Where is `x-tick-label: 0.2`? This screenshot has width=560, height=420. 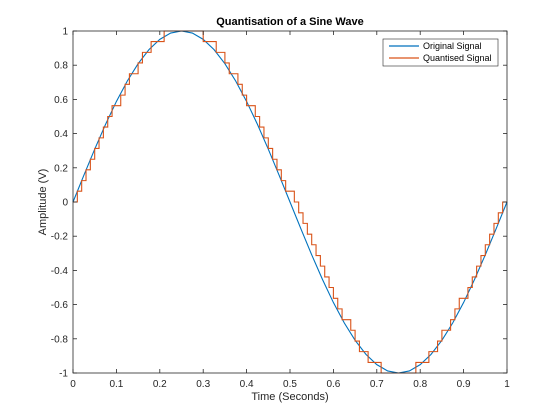 x-tick-label: 0.2 is located at coordinates (160, 384).